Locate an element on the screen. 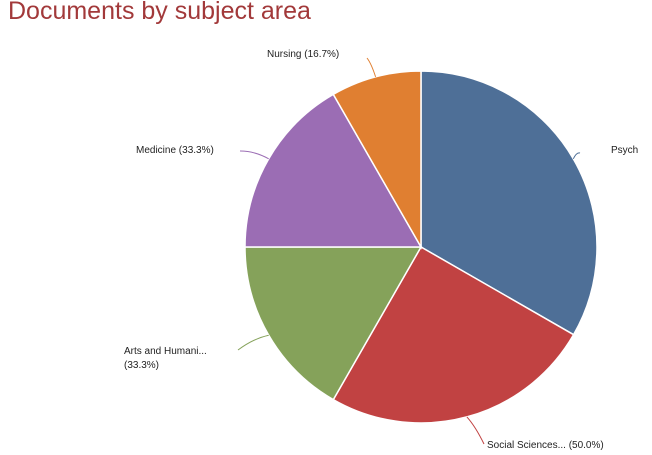 Image resolution: width=652 pixels, height=455 pixels. slice-label: Medicine (33.3%) is located at coordinates (175, 150).